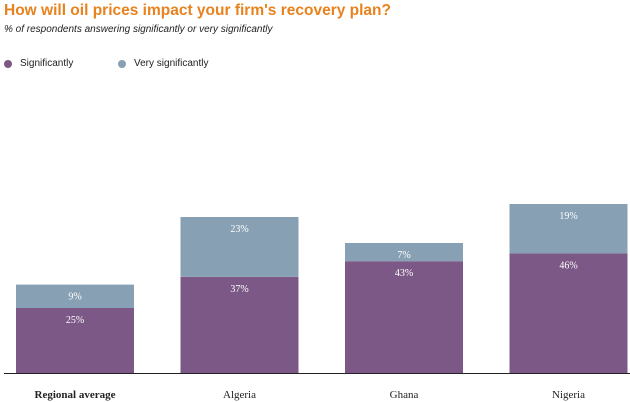  I want to click on bar-nigeria-significantly, so click(568, 313).